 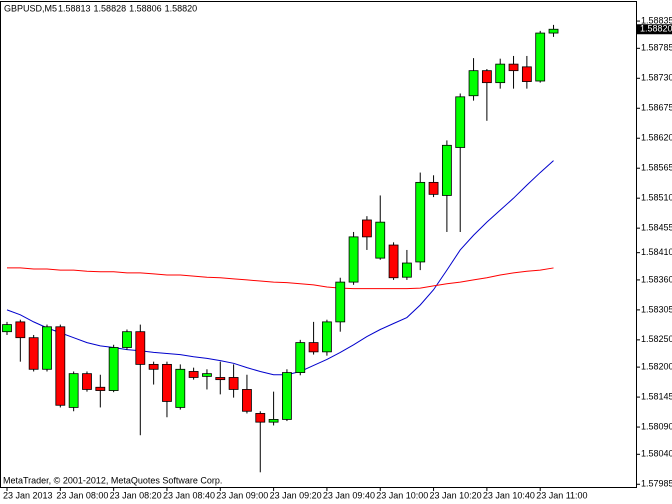 What do you see at coordinates (402, 495) in the screenshot?
I see `x-tick-label: 23 Jan 10:00` at bounding box center [402, 495].